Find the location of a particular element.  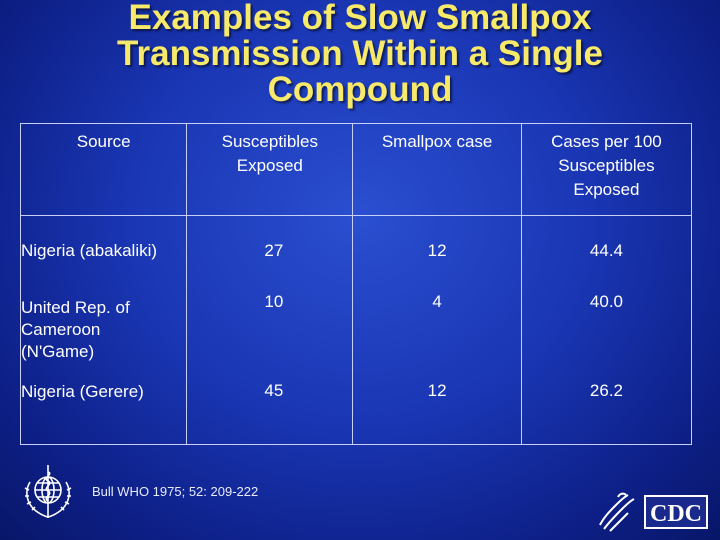

title-line-2: Transmission Within a Single is located at coordinates (360, 53).